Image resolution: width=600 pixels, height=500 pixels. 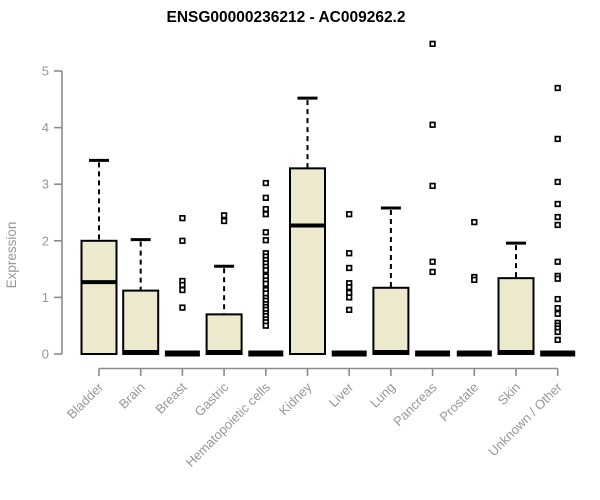 I want to click on x-tick-label: Gastric, so click(x=212, y=399).